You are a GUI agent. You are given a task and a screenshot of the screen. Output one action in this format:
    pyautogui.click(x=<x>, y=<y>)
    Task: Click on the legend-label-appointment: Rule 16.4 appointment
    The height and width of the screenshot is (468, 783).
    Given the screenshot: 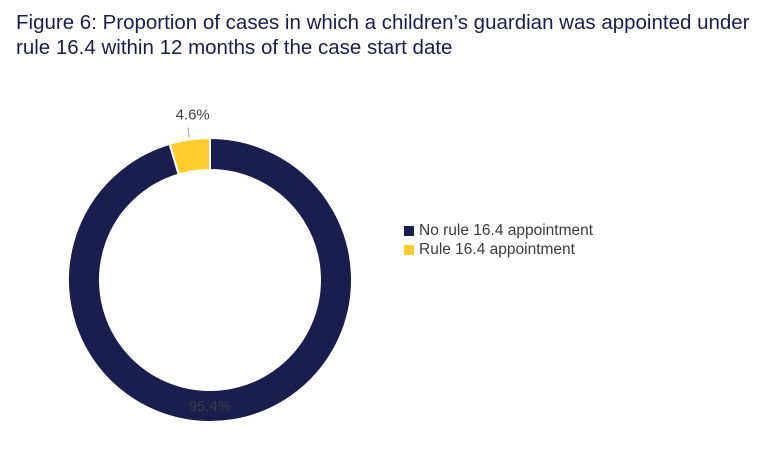 What is the action you would take?
    pyautogui.click(x=497, y=249)
    